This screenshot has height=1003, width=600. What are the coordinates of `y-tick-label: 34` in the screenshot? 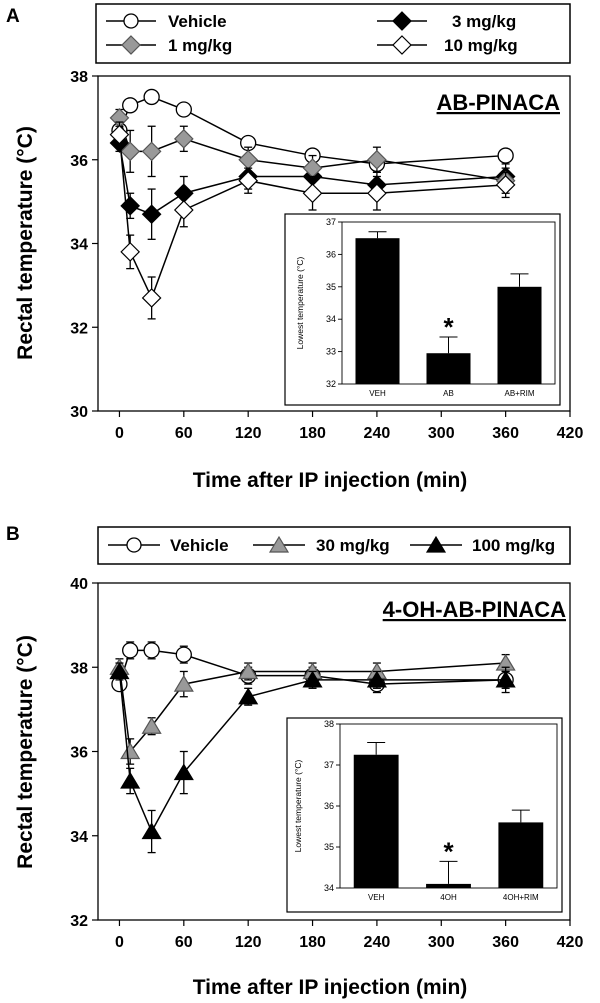 It's located at (79, 245).